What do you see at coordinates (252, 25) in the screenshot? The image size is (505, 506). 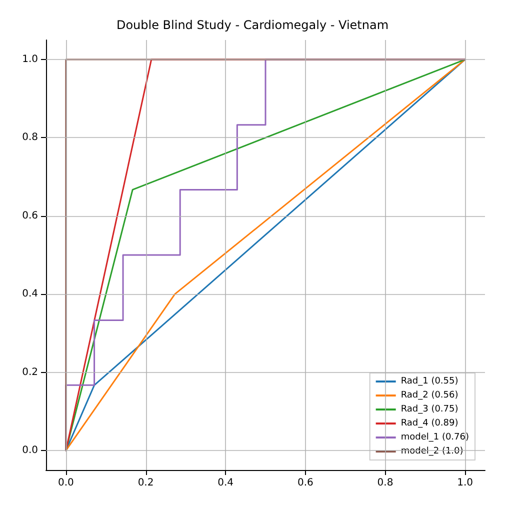 I see `chart-title: Double Blind Study - Cardiomegaly - Vietnam` at bounding box center [252, 25].